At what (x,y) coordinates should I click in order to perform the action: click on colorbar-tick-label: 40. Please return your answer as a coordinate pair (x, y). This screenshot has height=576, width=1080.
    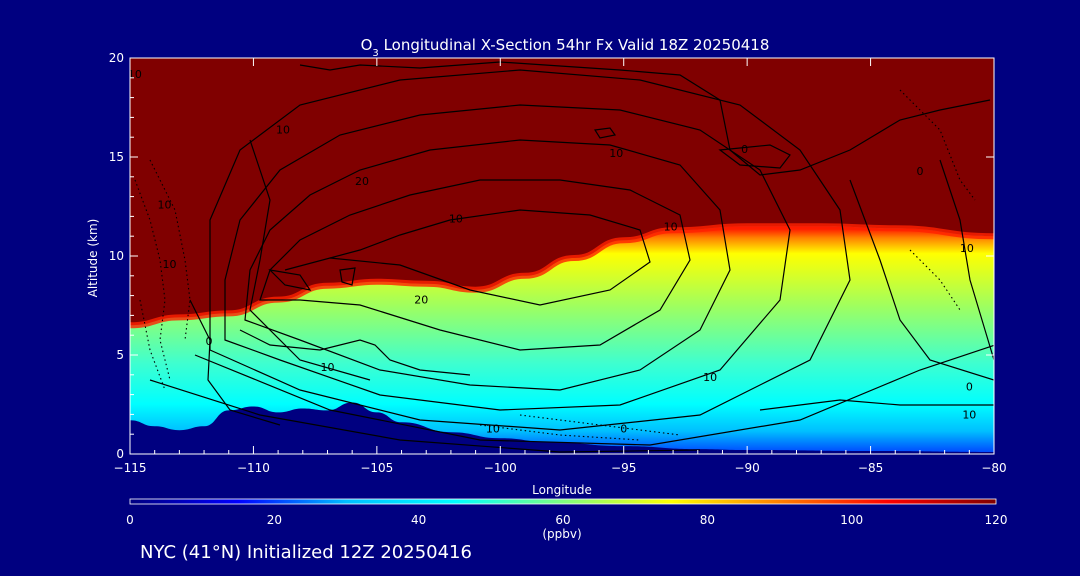
    Looking at the image, I should click on (418, 520).